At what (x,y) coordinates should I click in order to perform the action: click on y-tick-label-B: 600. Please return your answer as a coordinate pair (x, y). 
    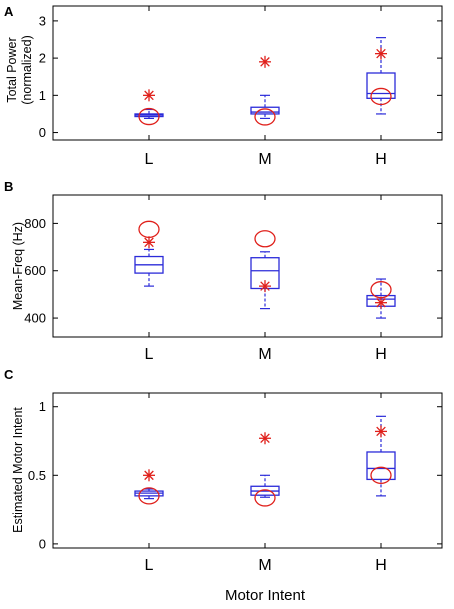
    Looking at the image, I should click on (35, 270).